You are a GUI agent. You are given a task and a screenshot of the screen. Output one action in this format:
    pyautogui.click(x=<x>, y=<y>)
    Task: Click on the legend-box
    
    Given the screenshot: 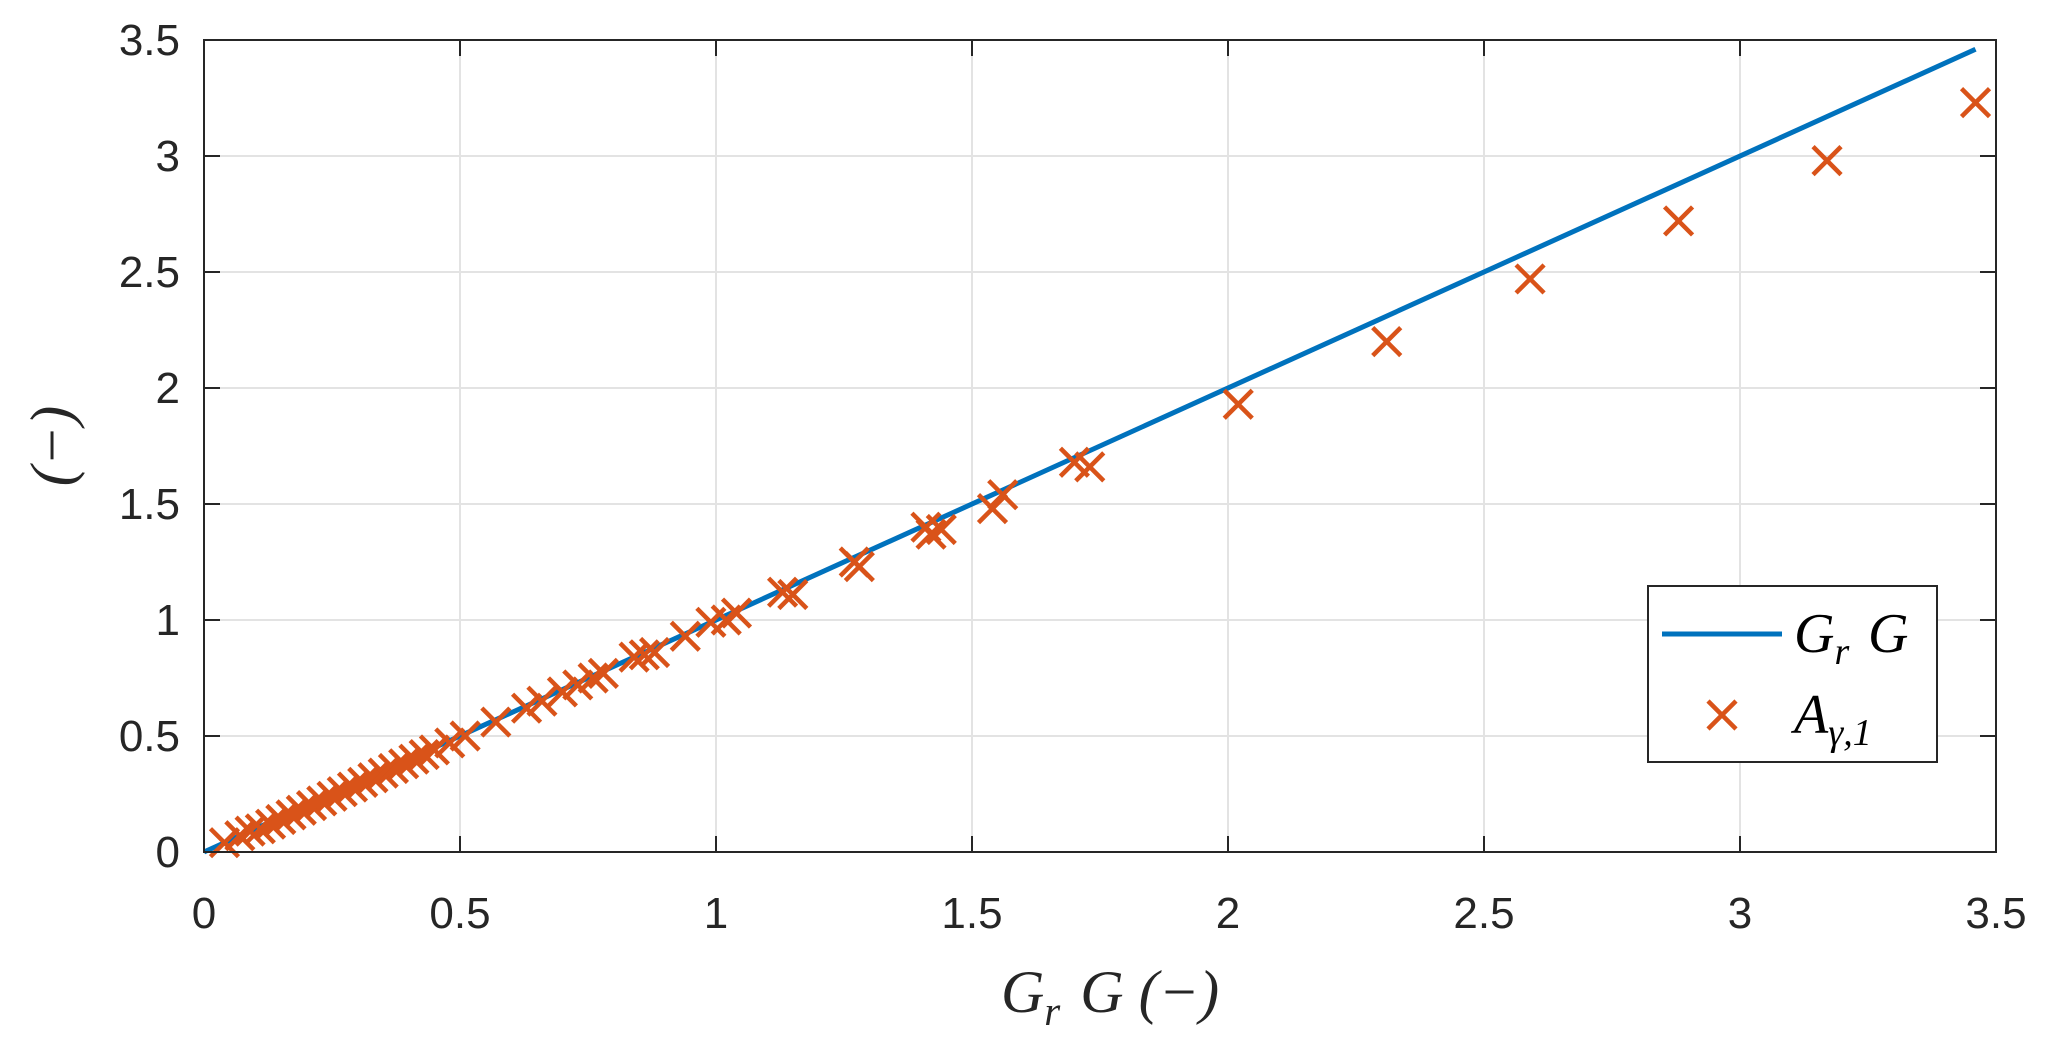 What is the action you would take?
    pyautogui.click(x=1792, y=674)
    